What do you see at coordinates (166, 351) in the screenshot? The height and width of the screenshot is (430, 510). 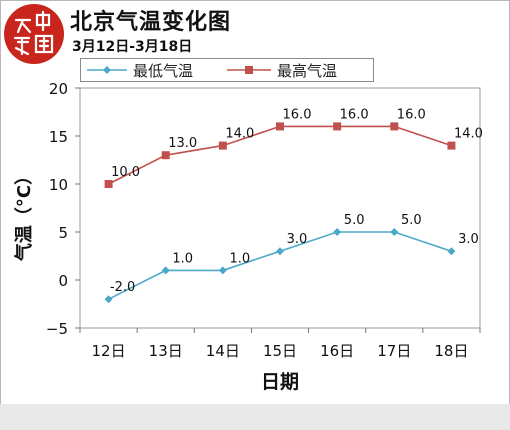 I see `x-tick-label: 13日` at bounding box center [166, 351].